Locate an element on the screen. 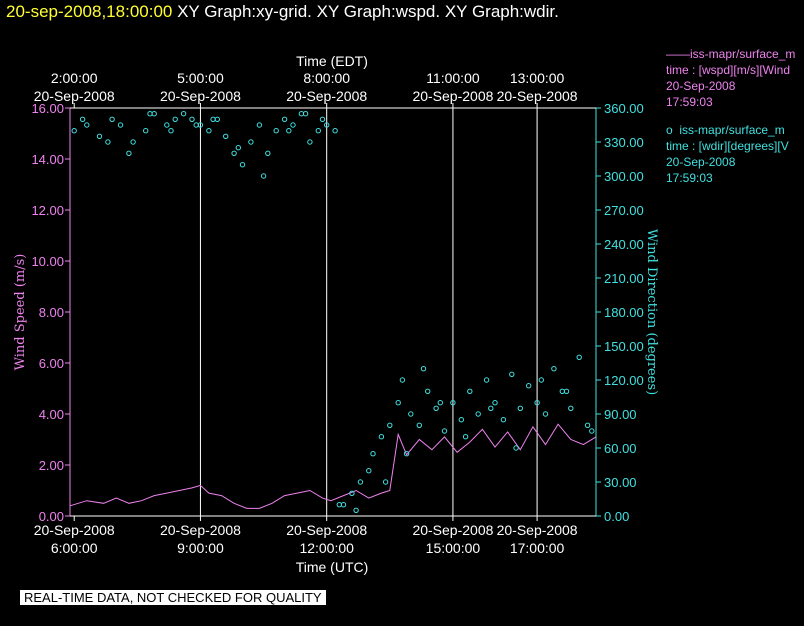 Image resolution: width=804 pixels, height=626 pixels. top-axis-label: Time (EDT) is located at coordinates (332, 61).